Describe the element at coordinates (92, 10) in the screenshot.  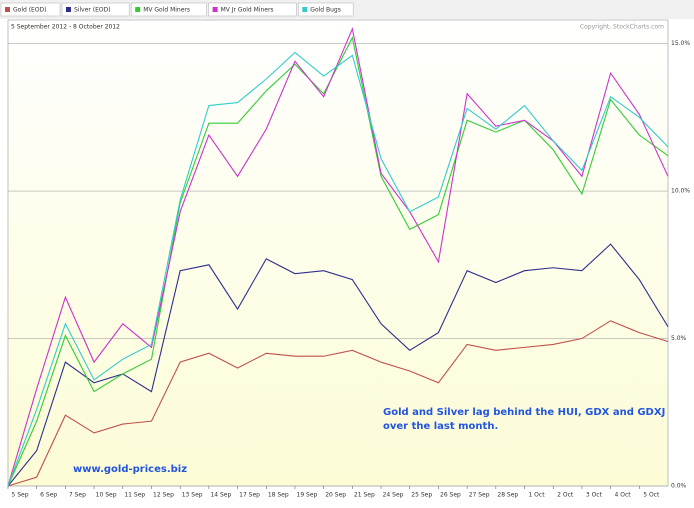
I see `legend-label: Silver (EOD)` at that location.